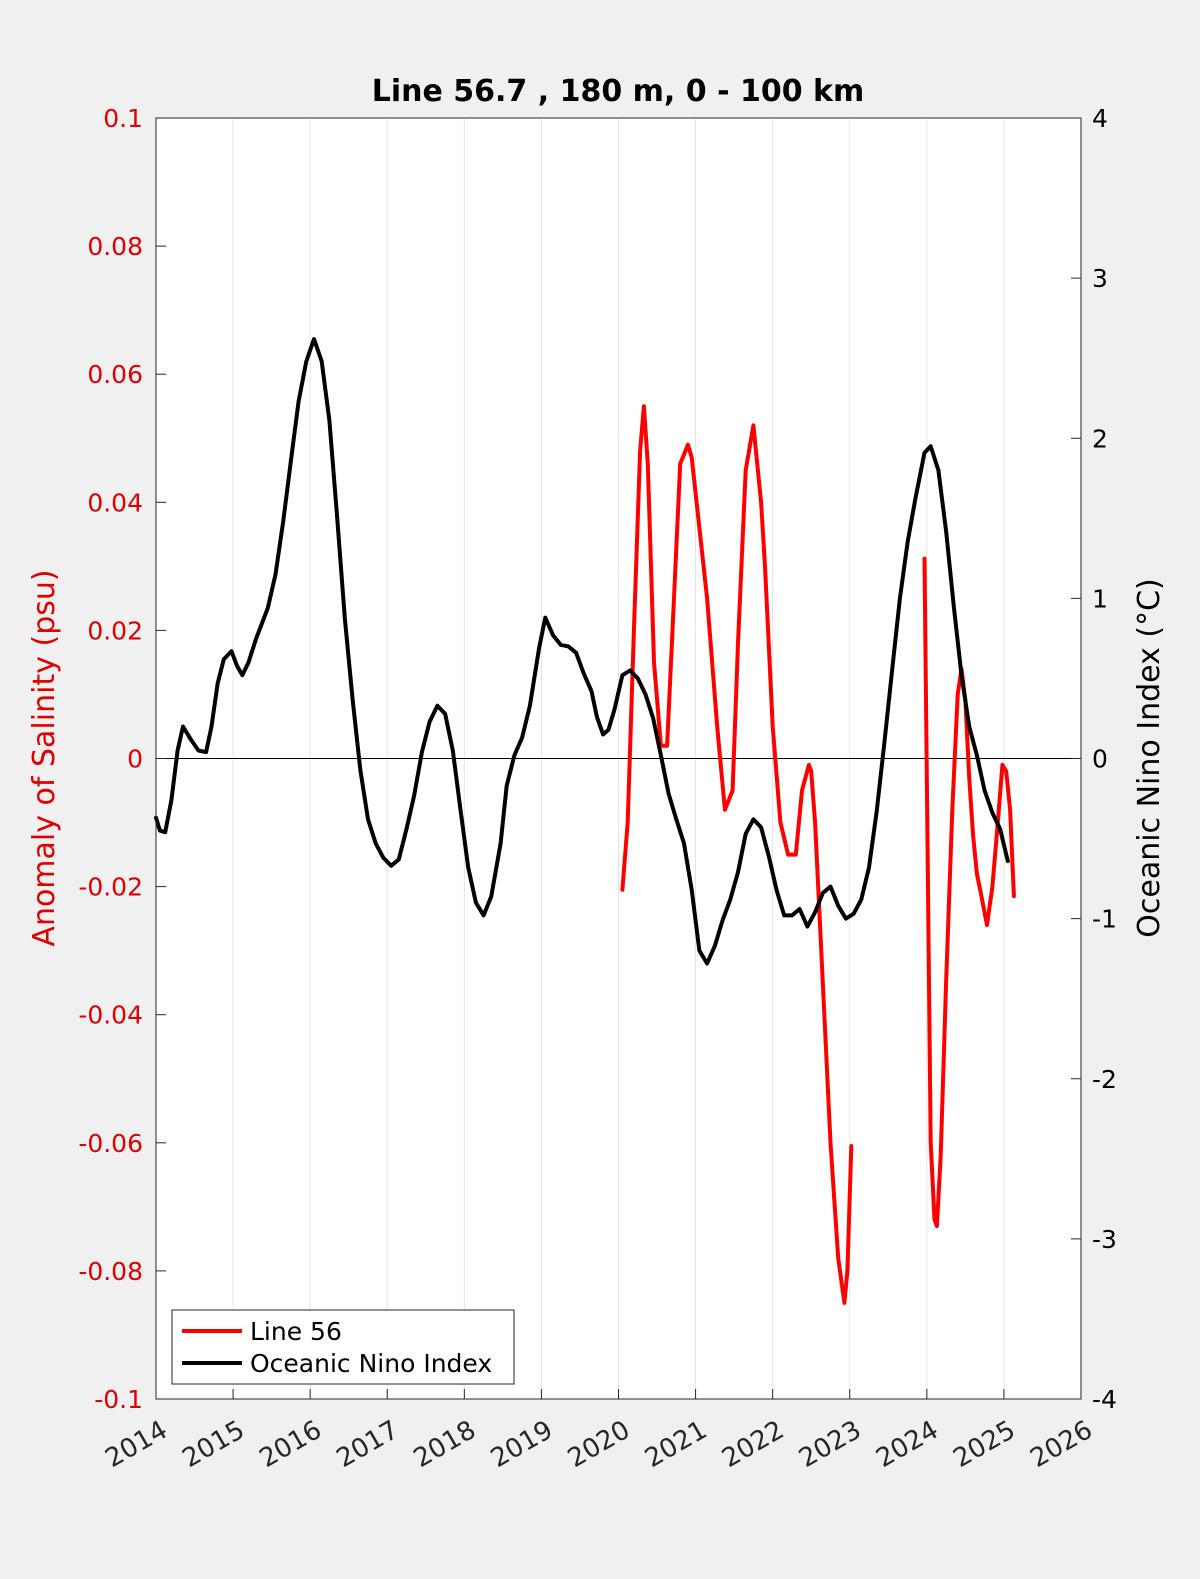 The height and width of the screenshot is (1579, 1200). I want to click on y-tick-label-right: -3, so click(1104, 1239).